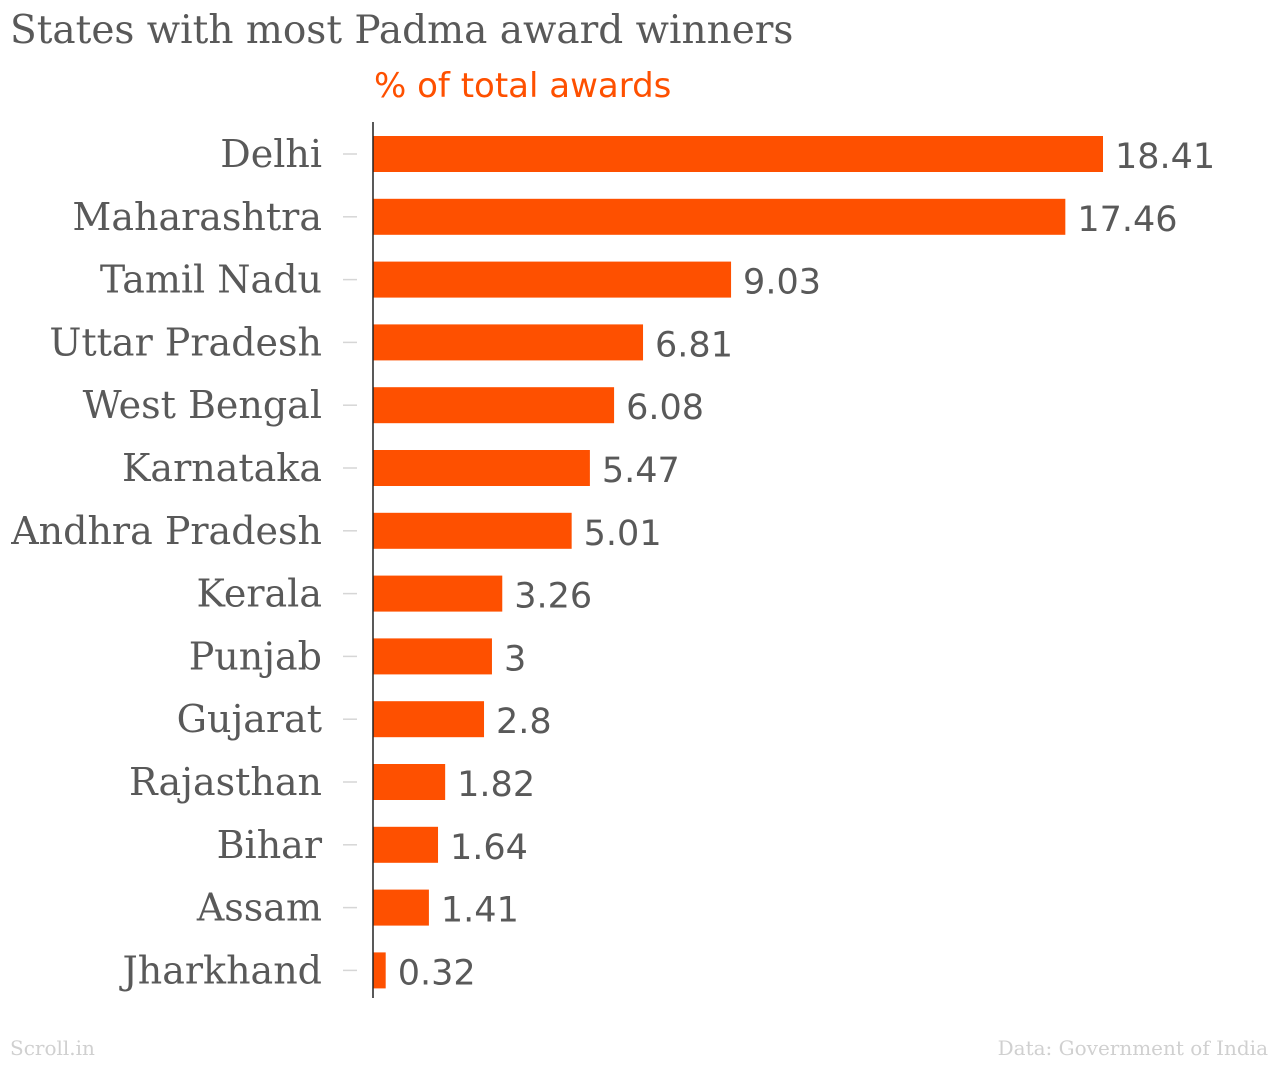 The width and height of the screenshot is (1280, 1066). I want to click on value-label: 9.03, so click(782, 283).